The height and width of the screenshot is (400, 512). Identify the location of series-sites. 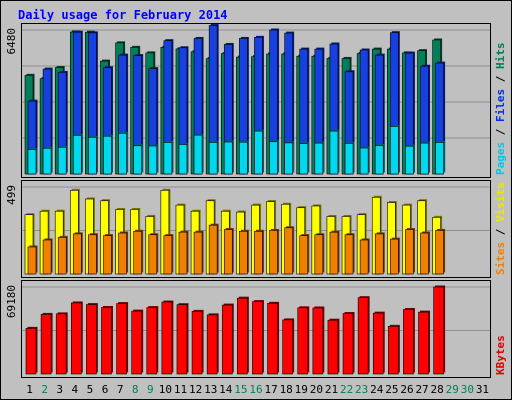
(236, 249).